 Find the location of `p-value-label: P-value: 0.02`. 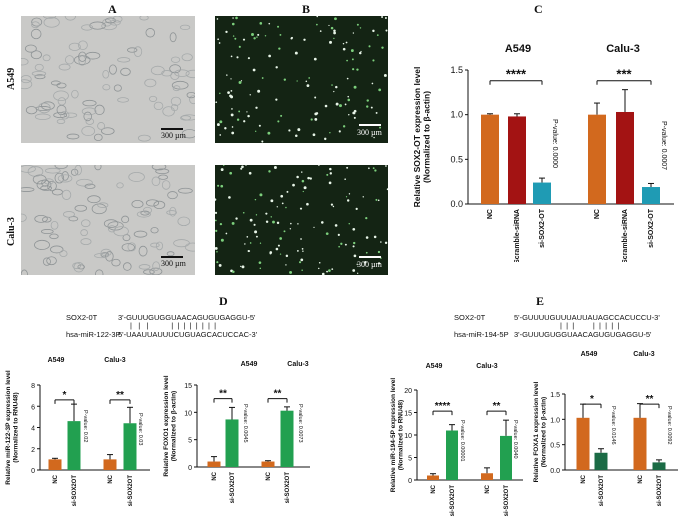

p-value-label: P-value: 0.02 is located at coordinates (85, 426).